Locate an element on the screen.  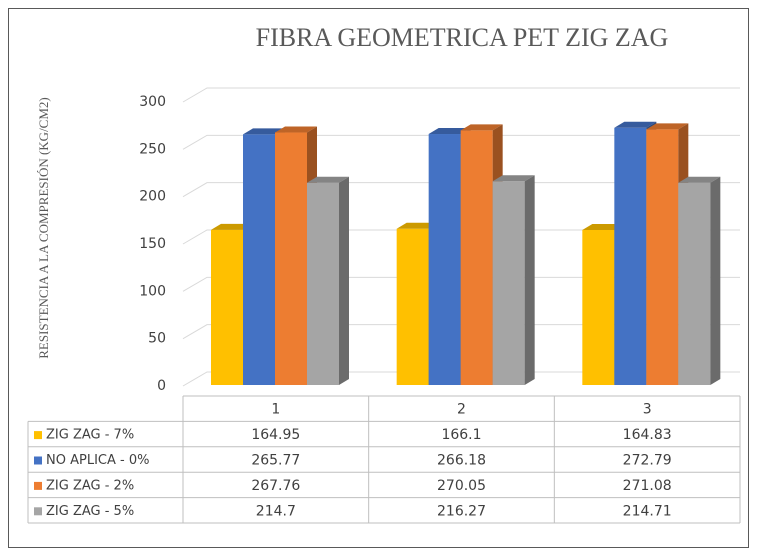
table-value: 267.76 is located at coordinates (275, 486).